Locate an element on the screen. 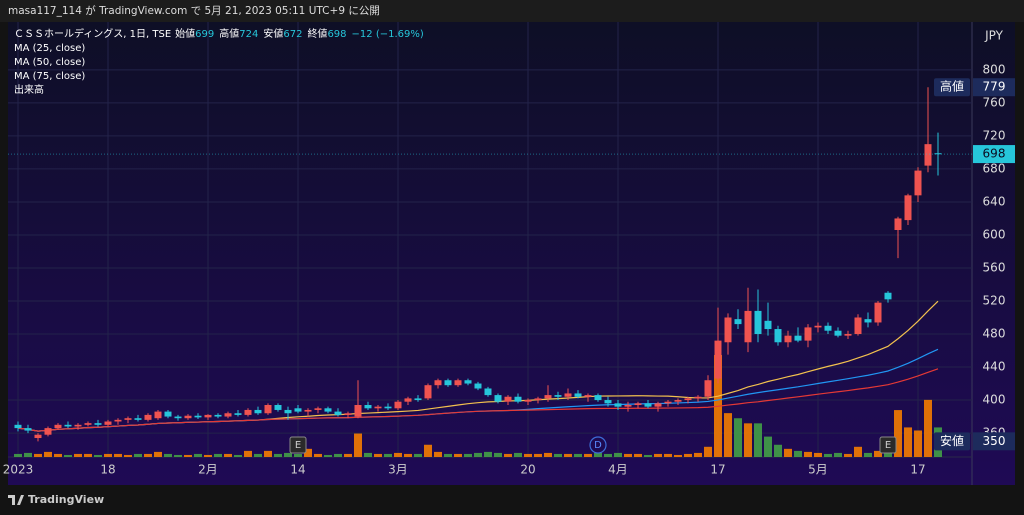 Image resolution: width=1024 pixels, height=515 pixels. extreme-badge is located at coordinates (952, 87).